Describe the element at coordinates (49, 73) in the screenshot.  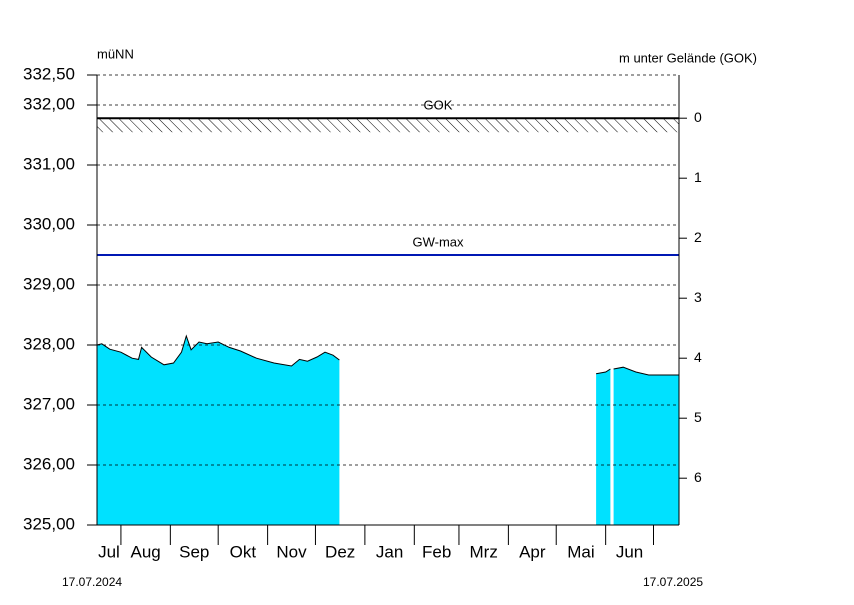
I see `y-tick-label: 332,50` at that location.